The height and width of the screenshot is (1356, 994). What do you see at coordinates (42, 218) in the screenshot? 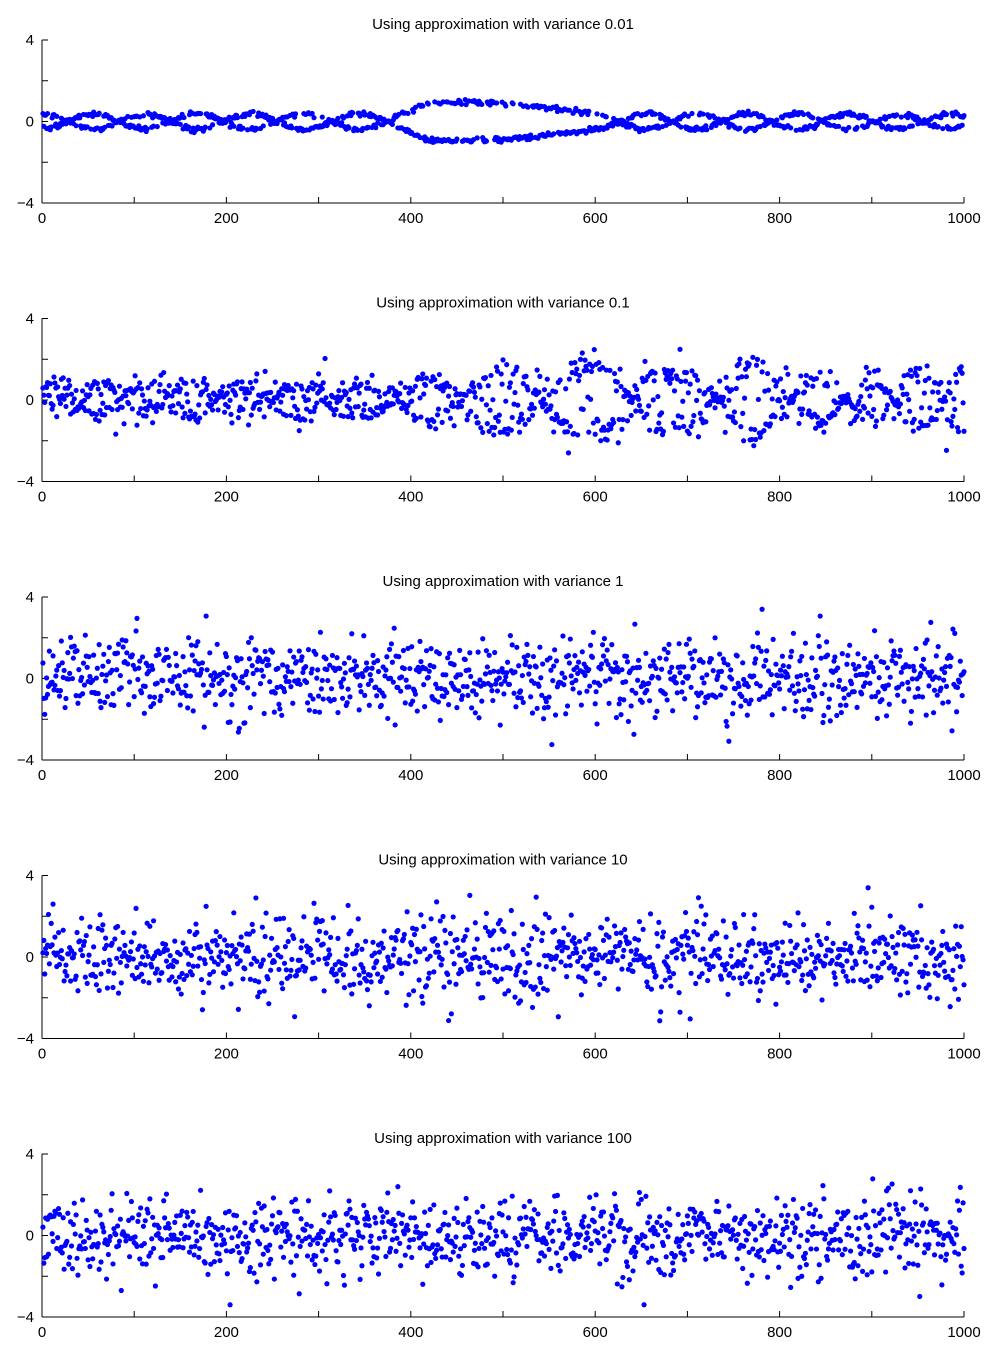
I see `x-tick-label: 0` at bounding box center [42, 218].